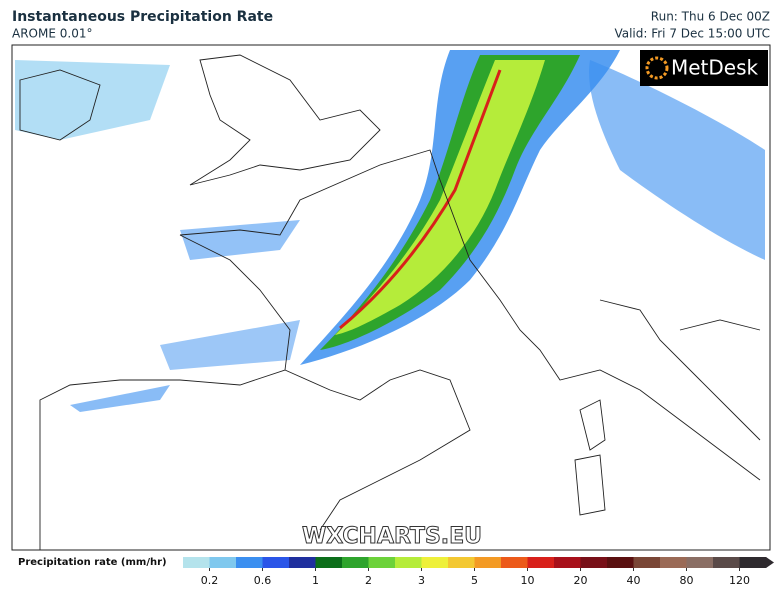  Describe the element at coordinates (142, 17) in the screenshot. I see `title: Instantaneous Precipitation Rate` at that location.